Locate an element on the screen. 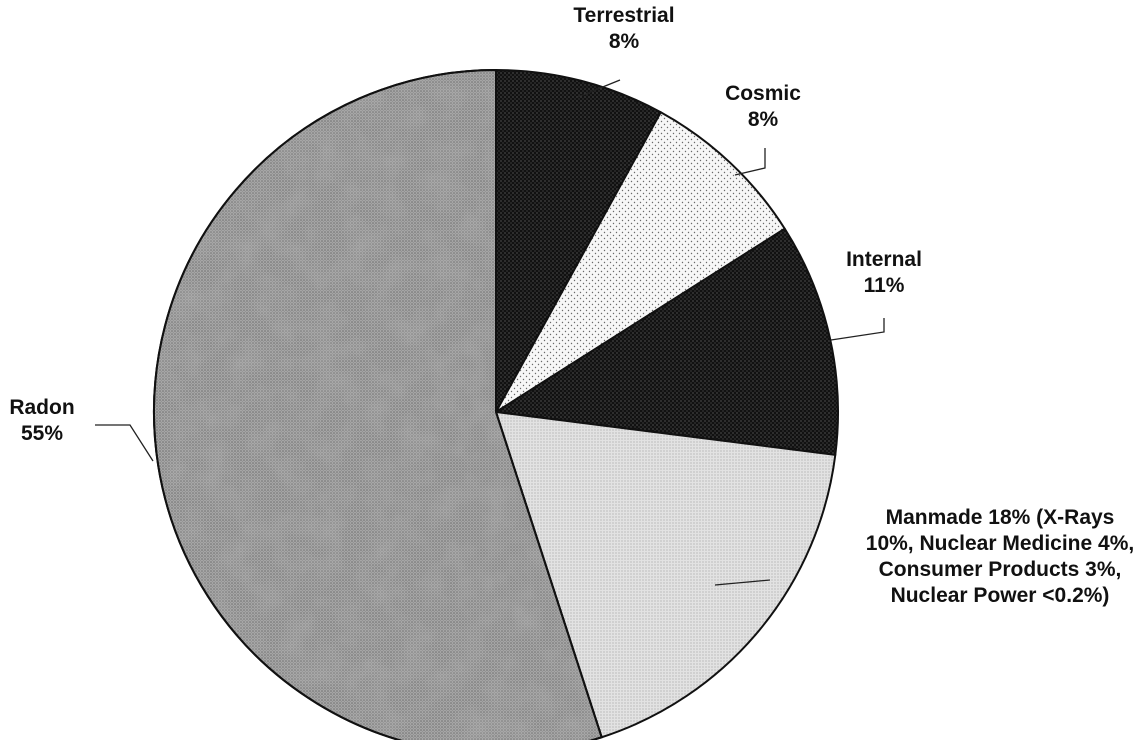 The height and width of the screenshot is (745, 1148). leader-line-cosmic is located at coordinates (750, 162).